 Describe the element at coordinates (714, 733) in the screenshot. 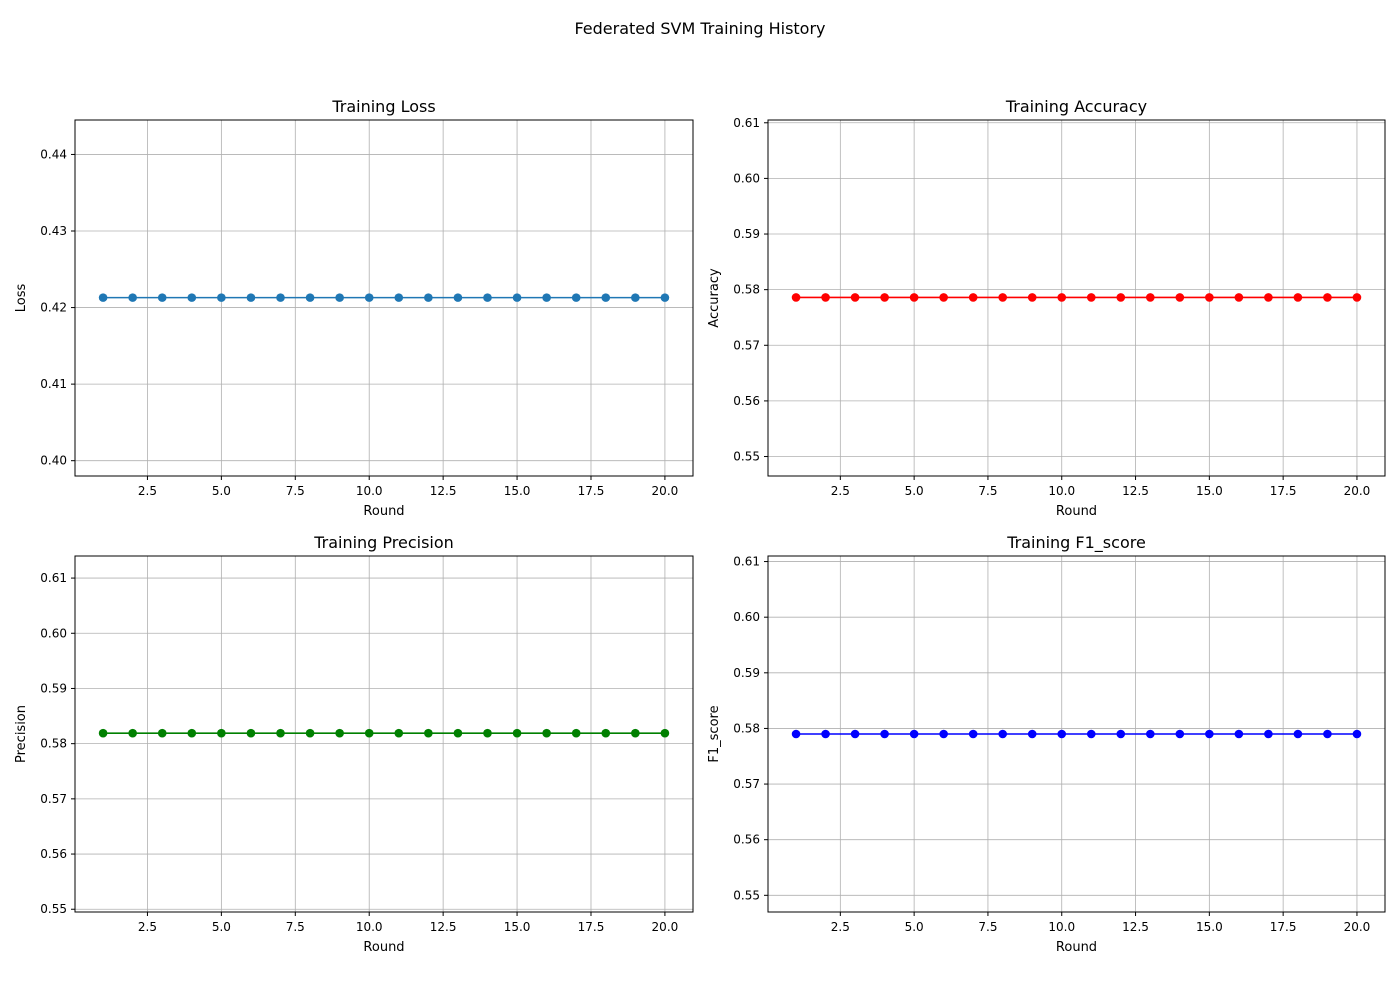

I see `y-axis-label: F1_score` at that location.